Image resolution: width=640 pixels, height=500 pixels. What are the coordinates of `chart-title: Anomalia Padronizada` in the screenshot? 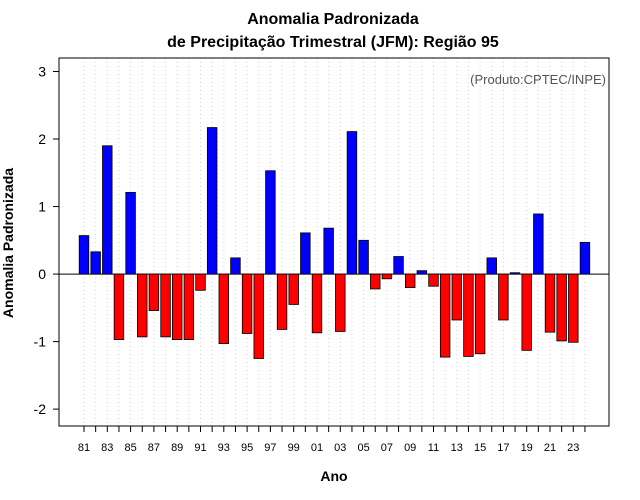 It's located at (333, 19).